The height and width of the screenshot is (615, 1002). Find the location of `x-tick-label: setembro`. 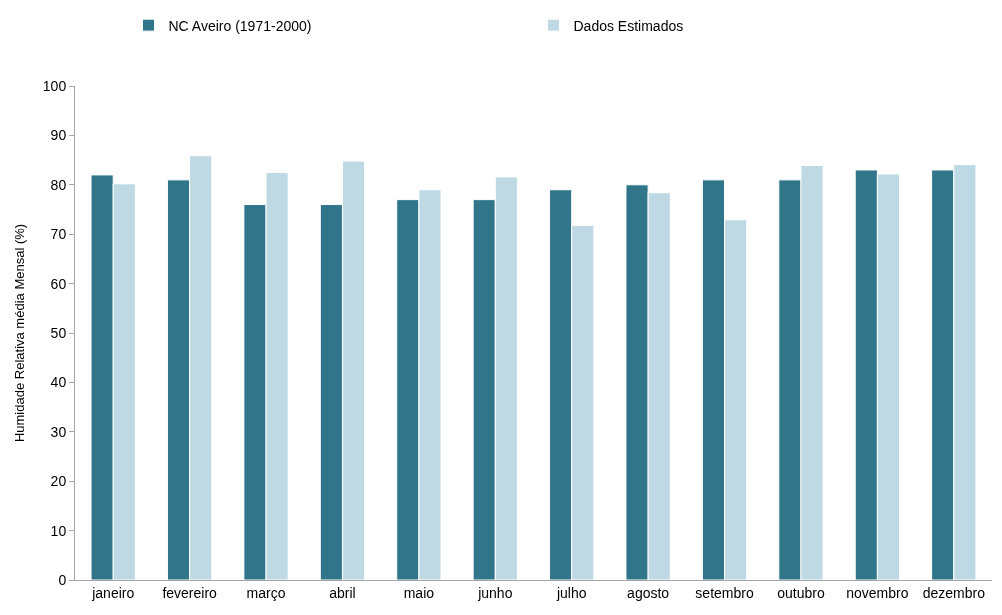

x-tick-label: setembro is located at coordinates (724, 592).